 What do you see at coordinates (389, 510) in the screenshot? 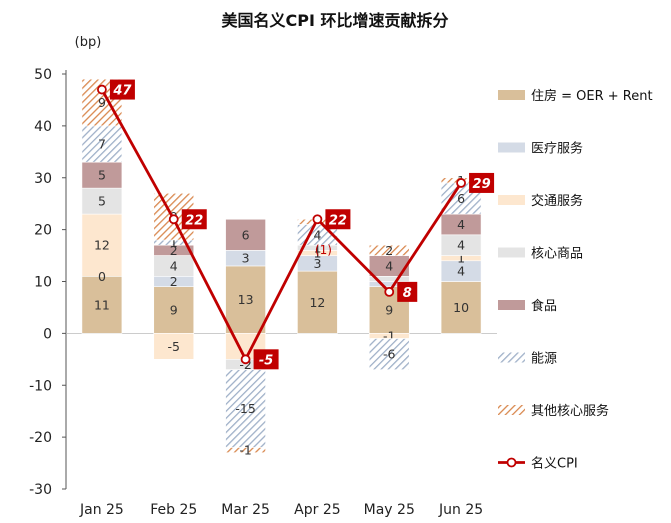
I see `x-tick-label: May 25` at bounding box center [389, 510].